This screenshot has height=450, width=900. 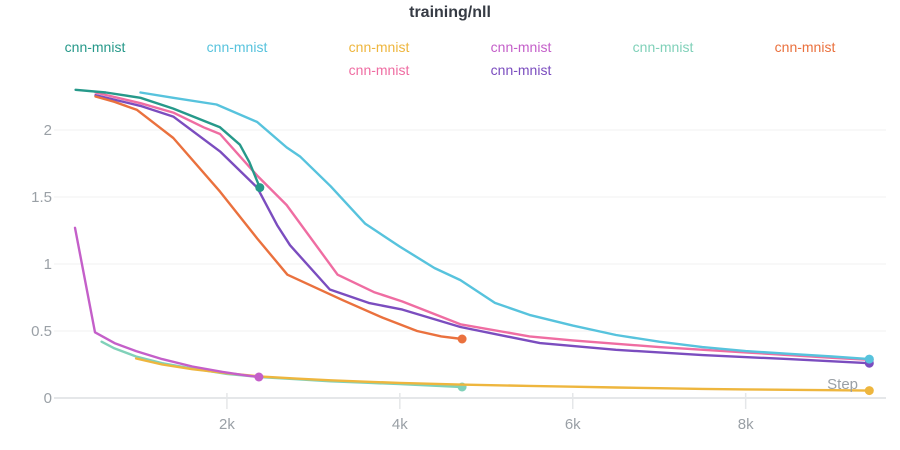 I want to click on legend-item-run-8: cnn-mnist, so click(x=521, y=70).